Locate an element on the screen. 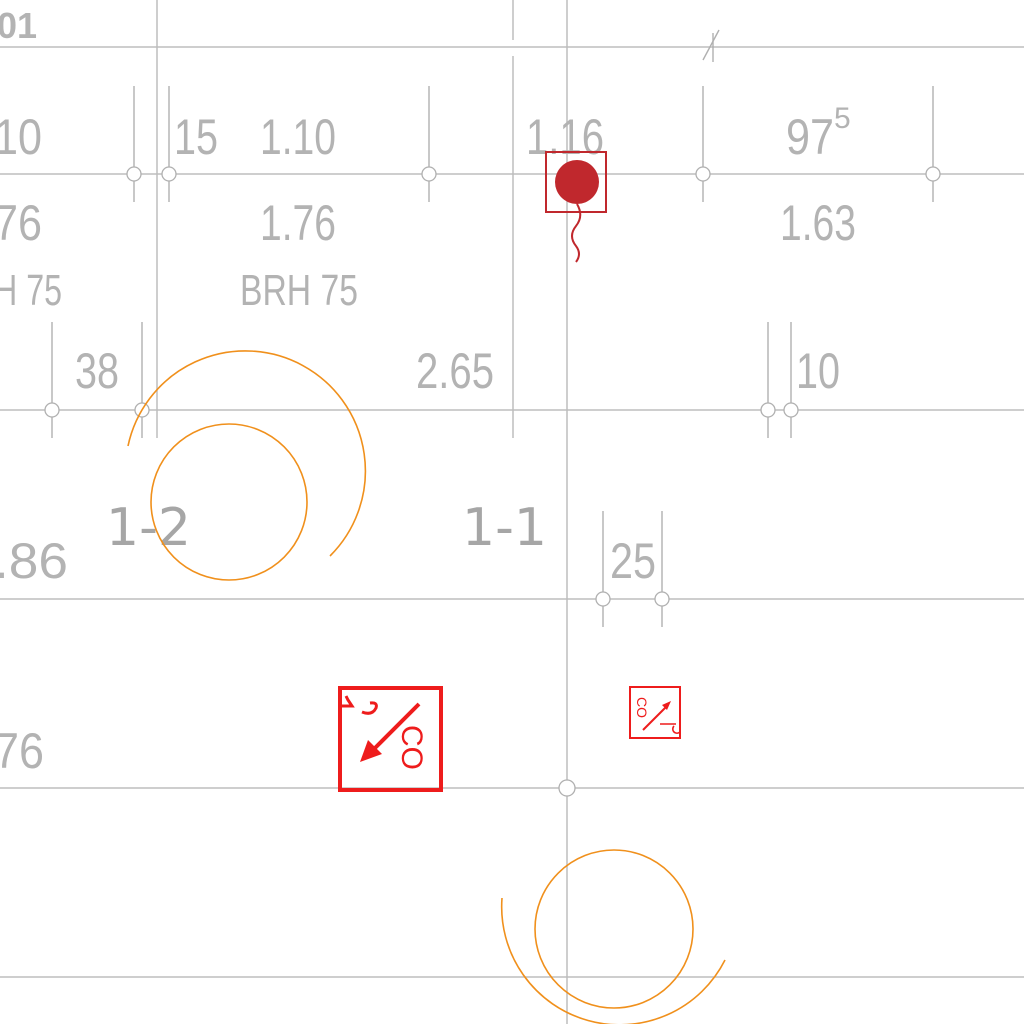  door-swing-left is located at coordinates (247, 465).